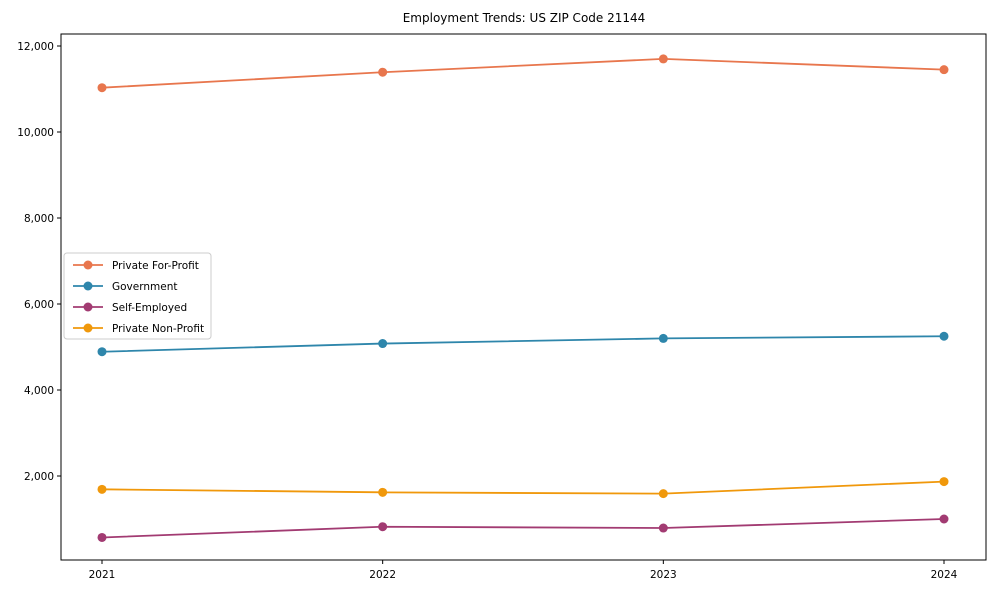 This screenshot has width=1000, height=600. What do you see at coordinates (102, 575) in the screenshot?
I see `x-tick-label: 2021` at bounding box center [102, 575].